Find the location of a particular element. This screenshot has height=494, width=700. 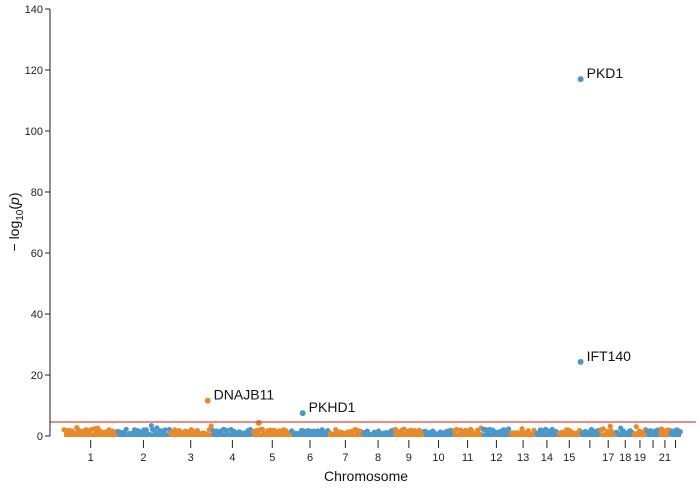

x-tick-label: 10 is located at coordinates (438, 458).